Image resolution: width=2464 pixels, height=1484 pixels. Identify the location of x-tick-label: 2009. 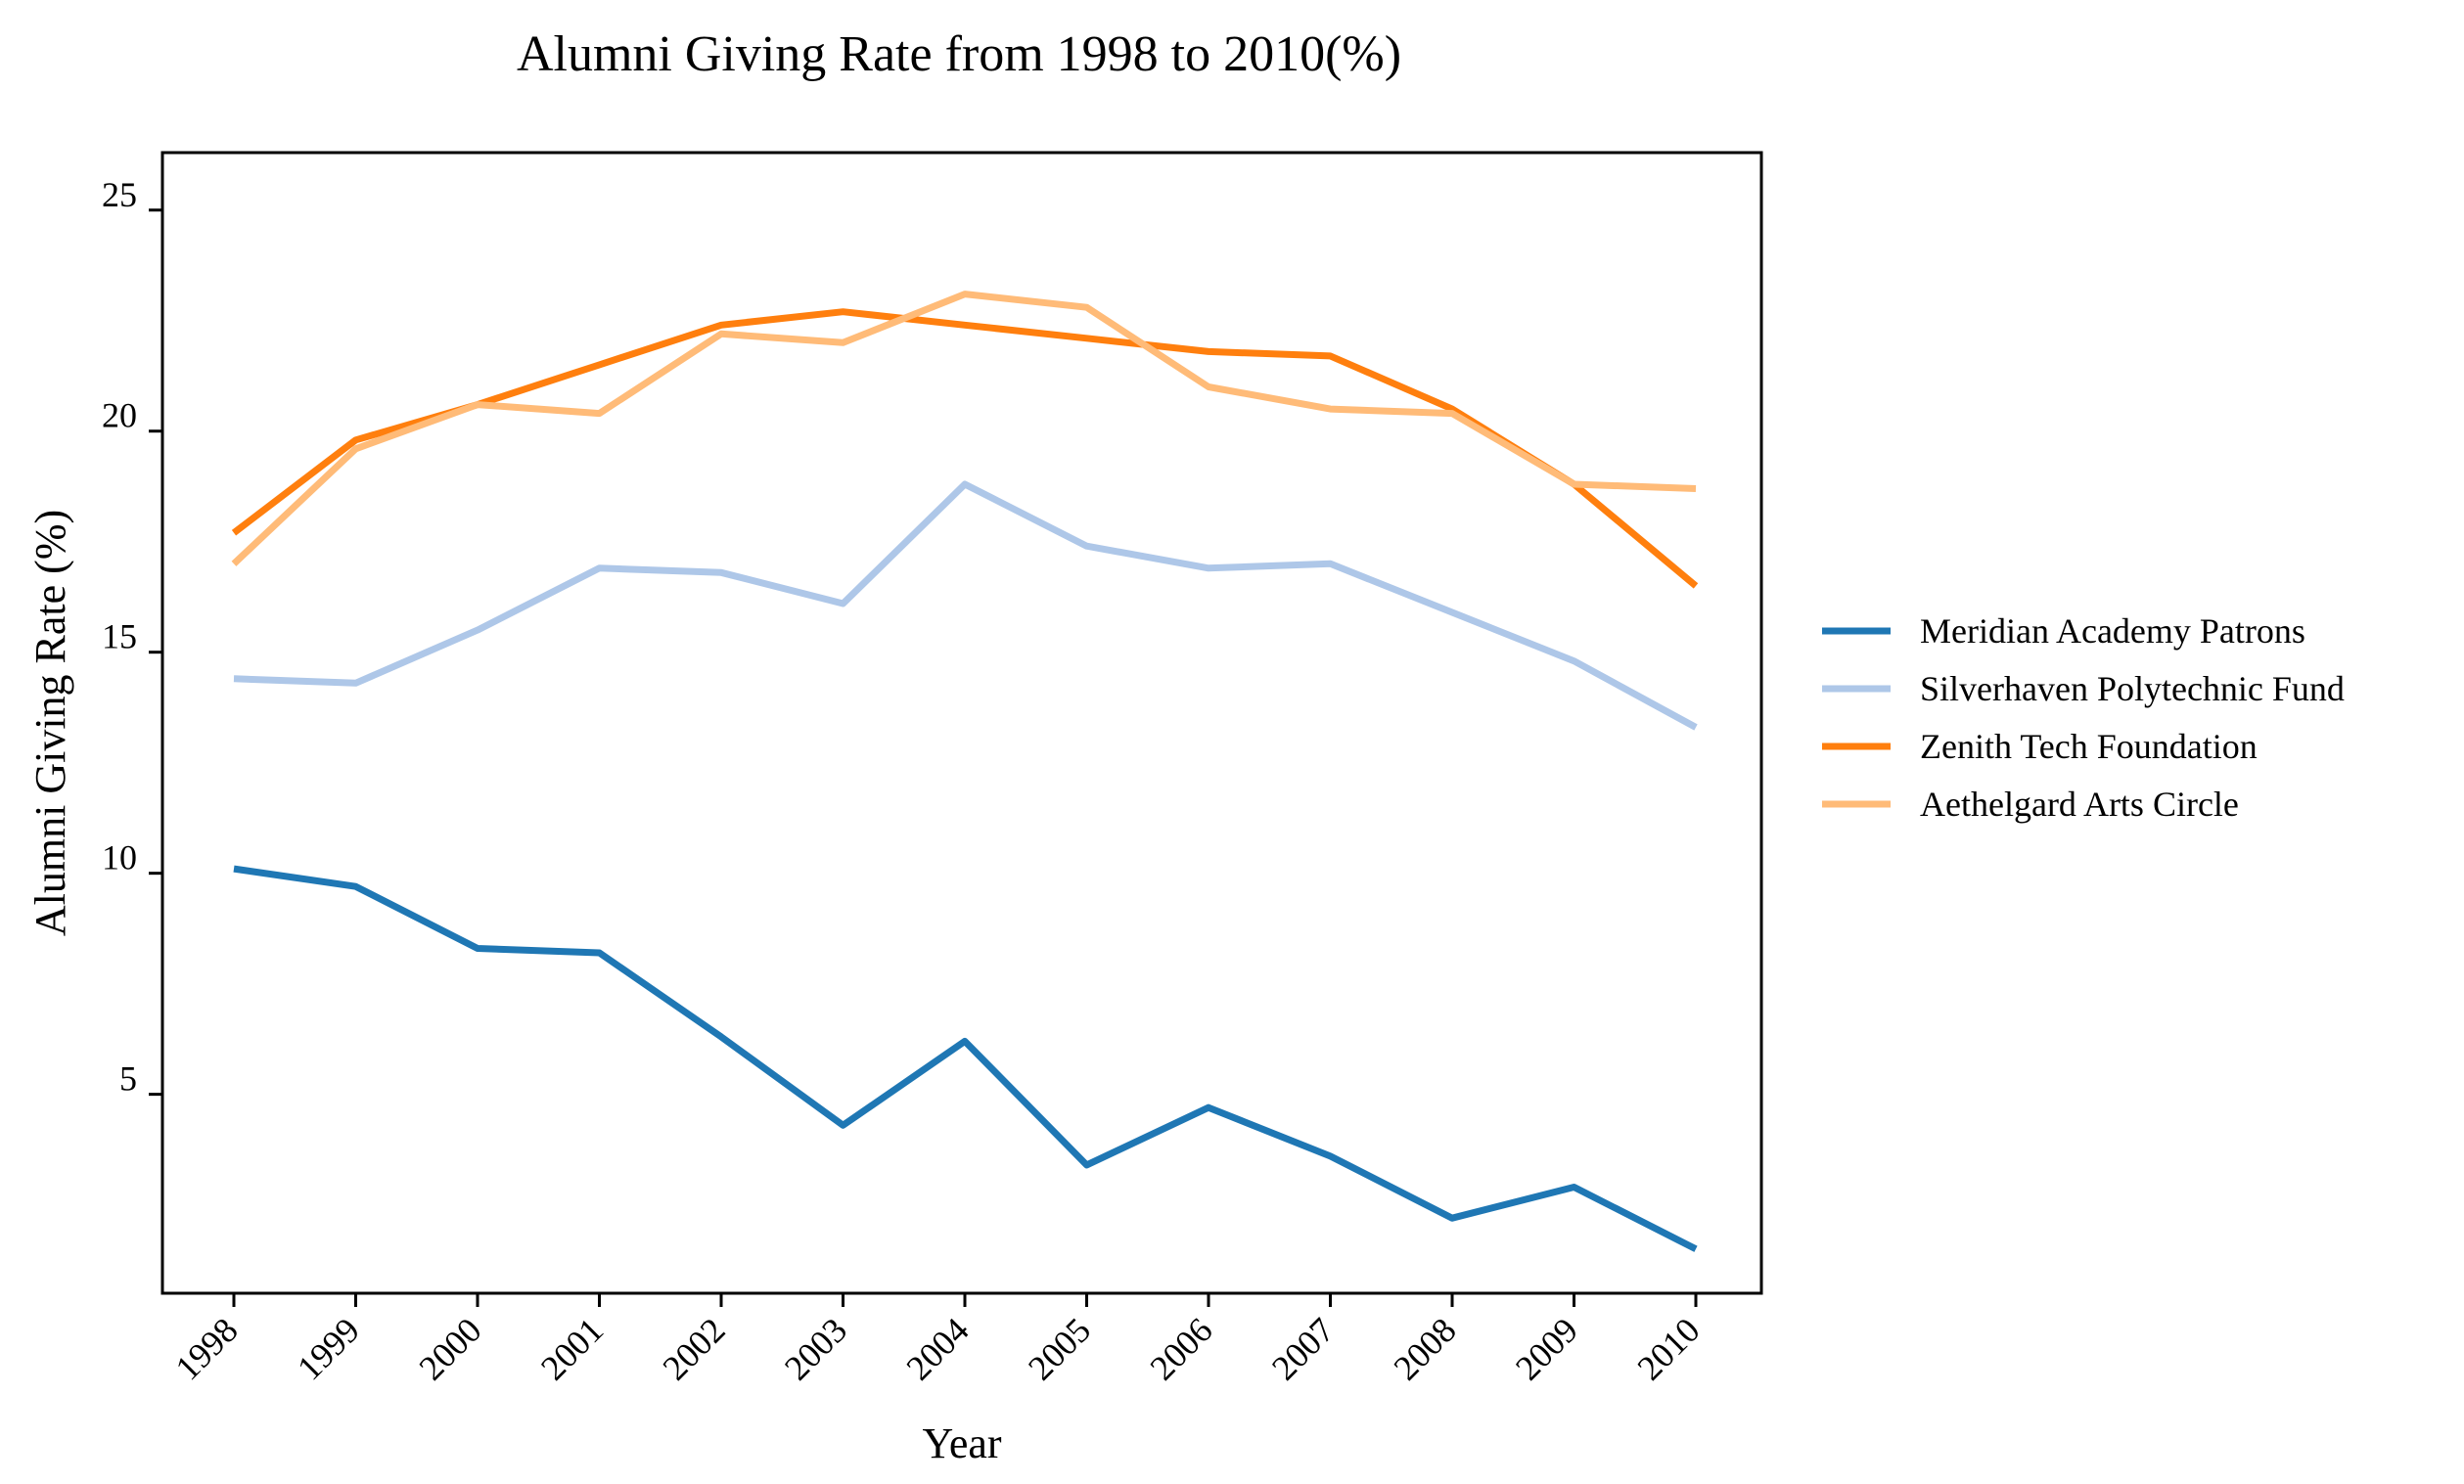
(1546, 1348).